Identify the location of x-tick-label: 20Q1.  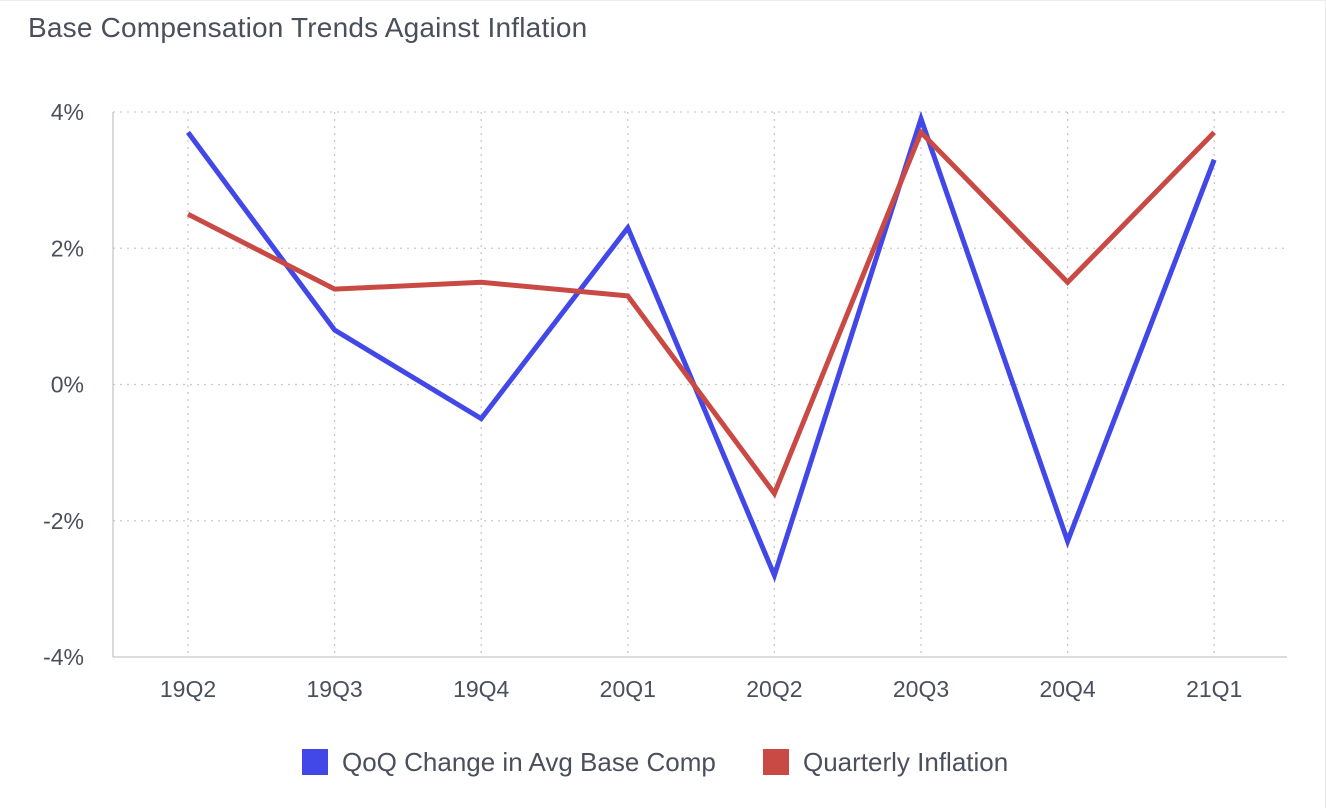
(628, 689).